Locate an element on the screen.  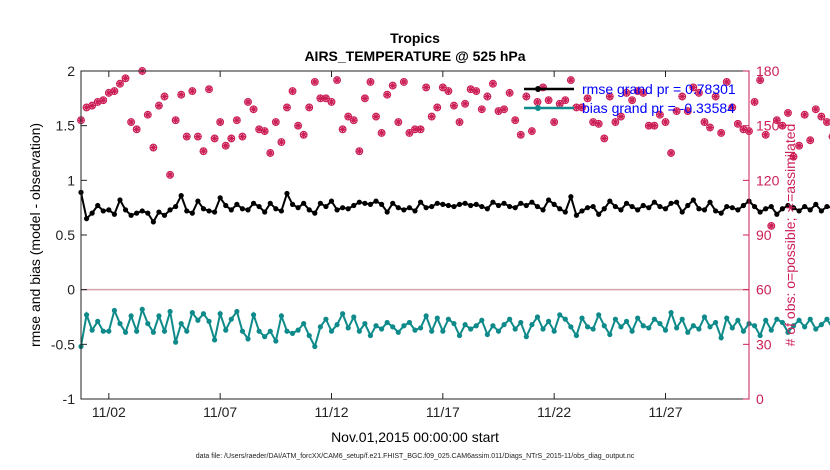
y-right-tick-label: 150 is located at coordinates (768, 126).